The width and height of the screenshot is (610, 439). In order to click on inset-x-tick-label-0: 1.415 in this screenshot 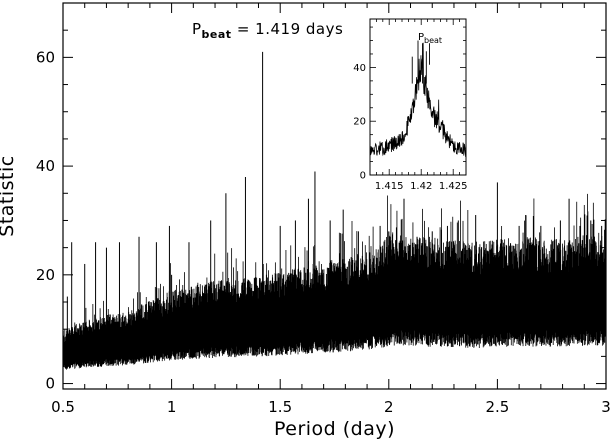, I will do `click(389, 186)`.